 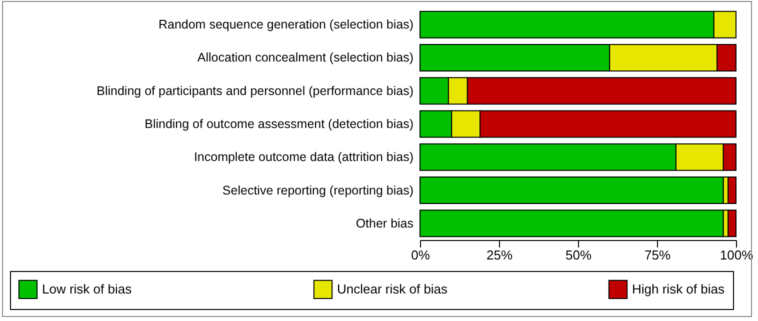 I want to click on y-tick-label: Other bias, so click(x=385, y=223).